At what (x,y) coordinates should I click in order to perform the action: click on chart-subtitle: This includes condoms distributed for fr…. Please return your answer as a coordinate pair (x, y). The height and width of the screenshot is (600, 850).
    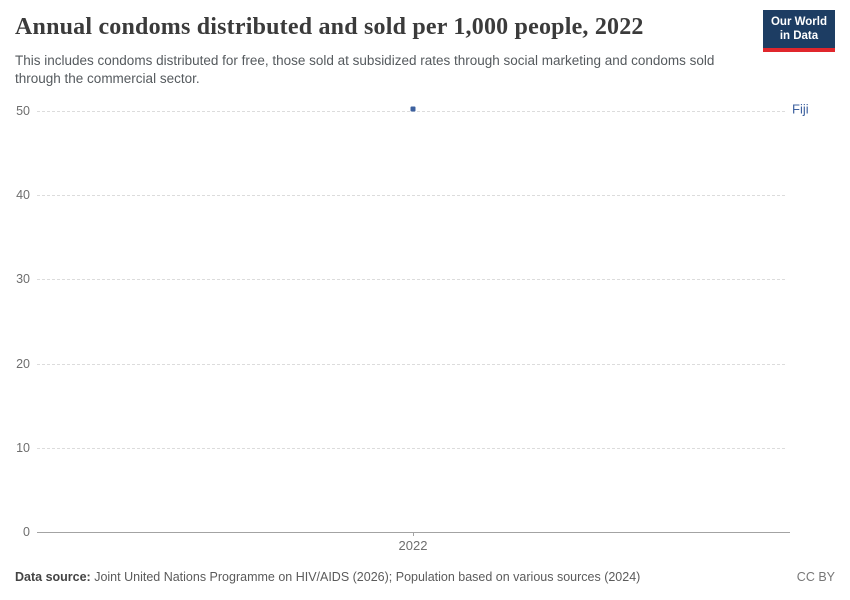
    Looking at the image, I should click on (365, 69).